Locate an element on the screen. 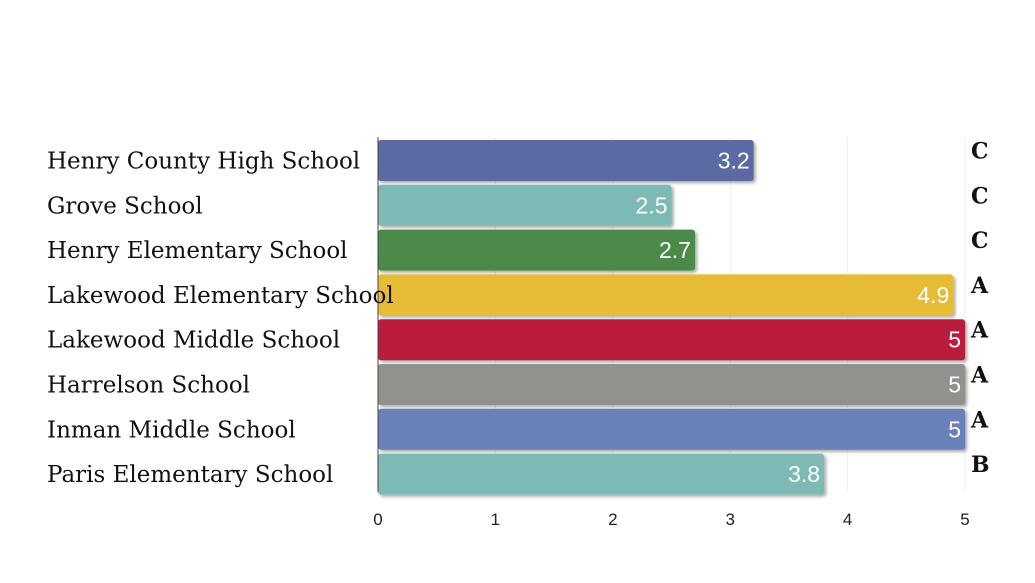  x-tick-label: 4 is located at coordinates (847, 519).